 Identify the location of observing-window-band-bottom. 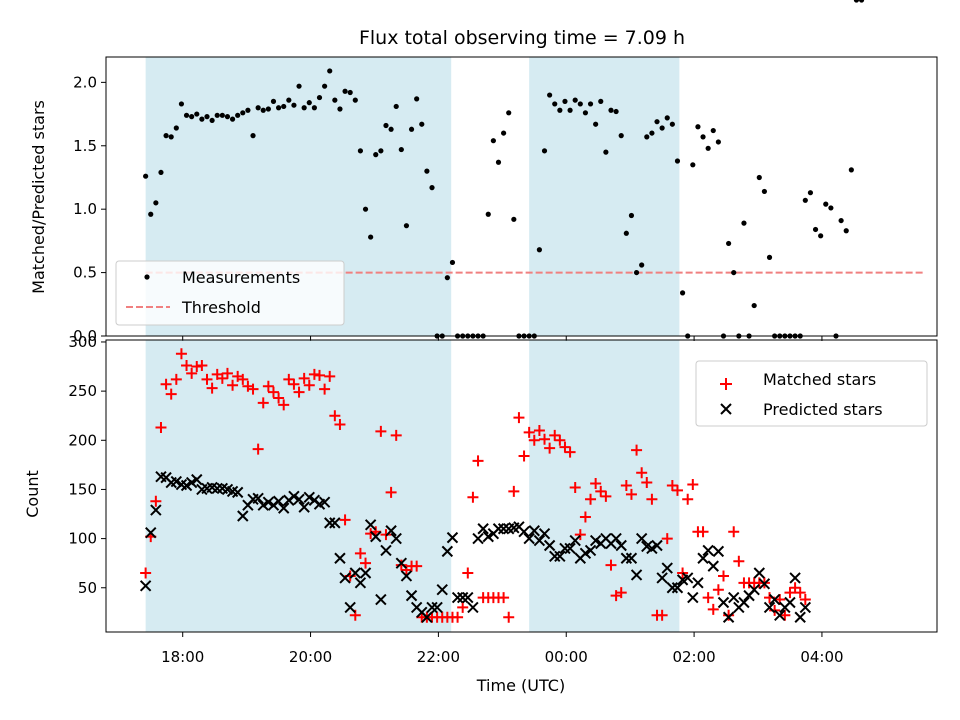
(604, 486).